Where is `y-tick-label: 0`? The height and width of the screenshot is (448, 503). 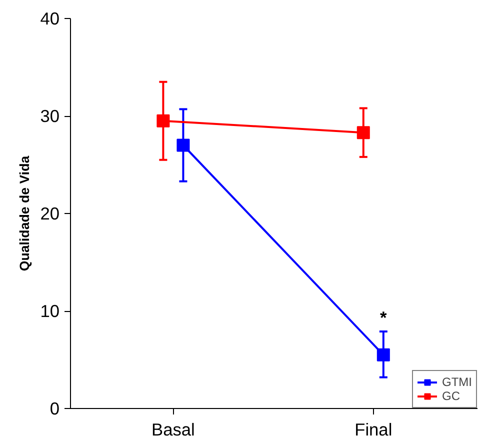
y-tick-label: 0 is located at coordinates (55, 408).